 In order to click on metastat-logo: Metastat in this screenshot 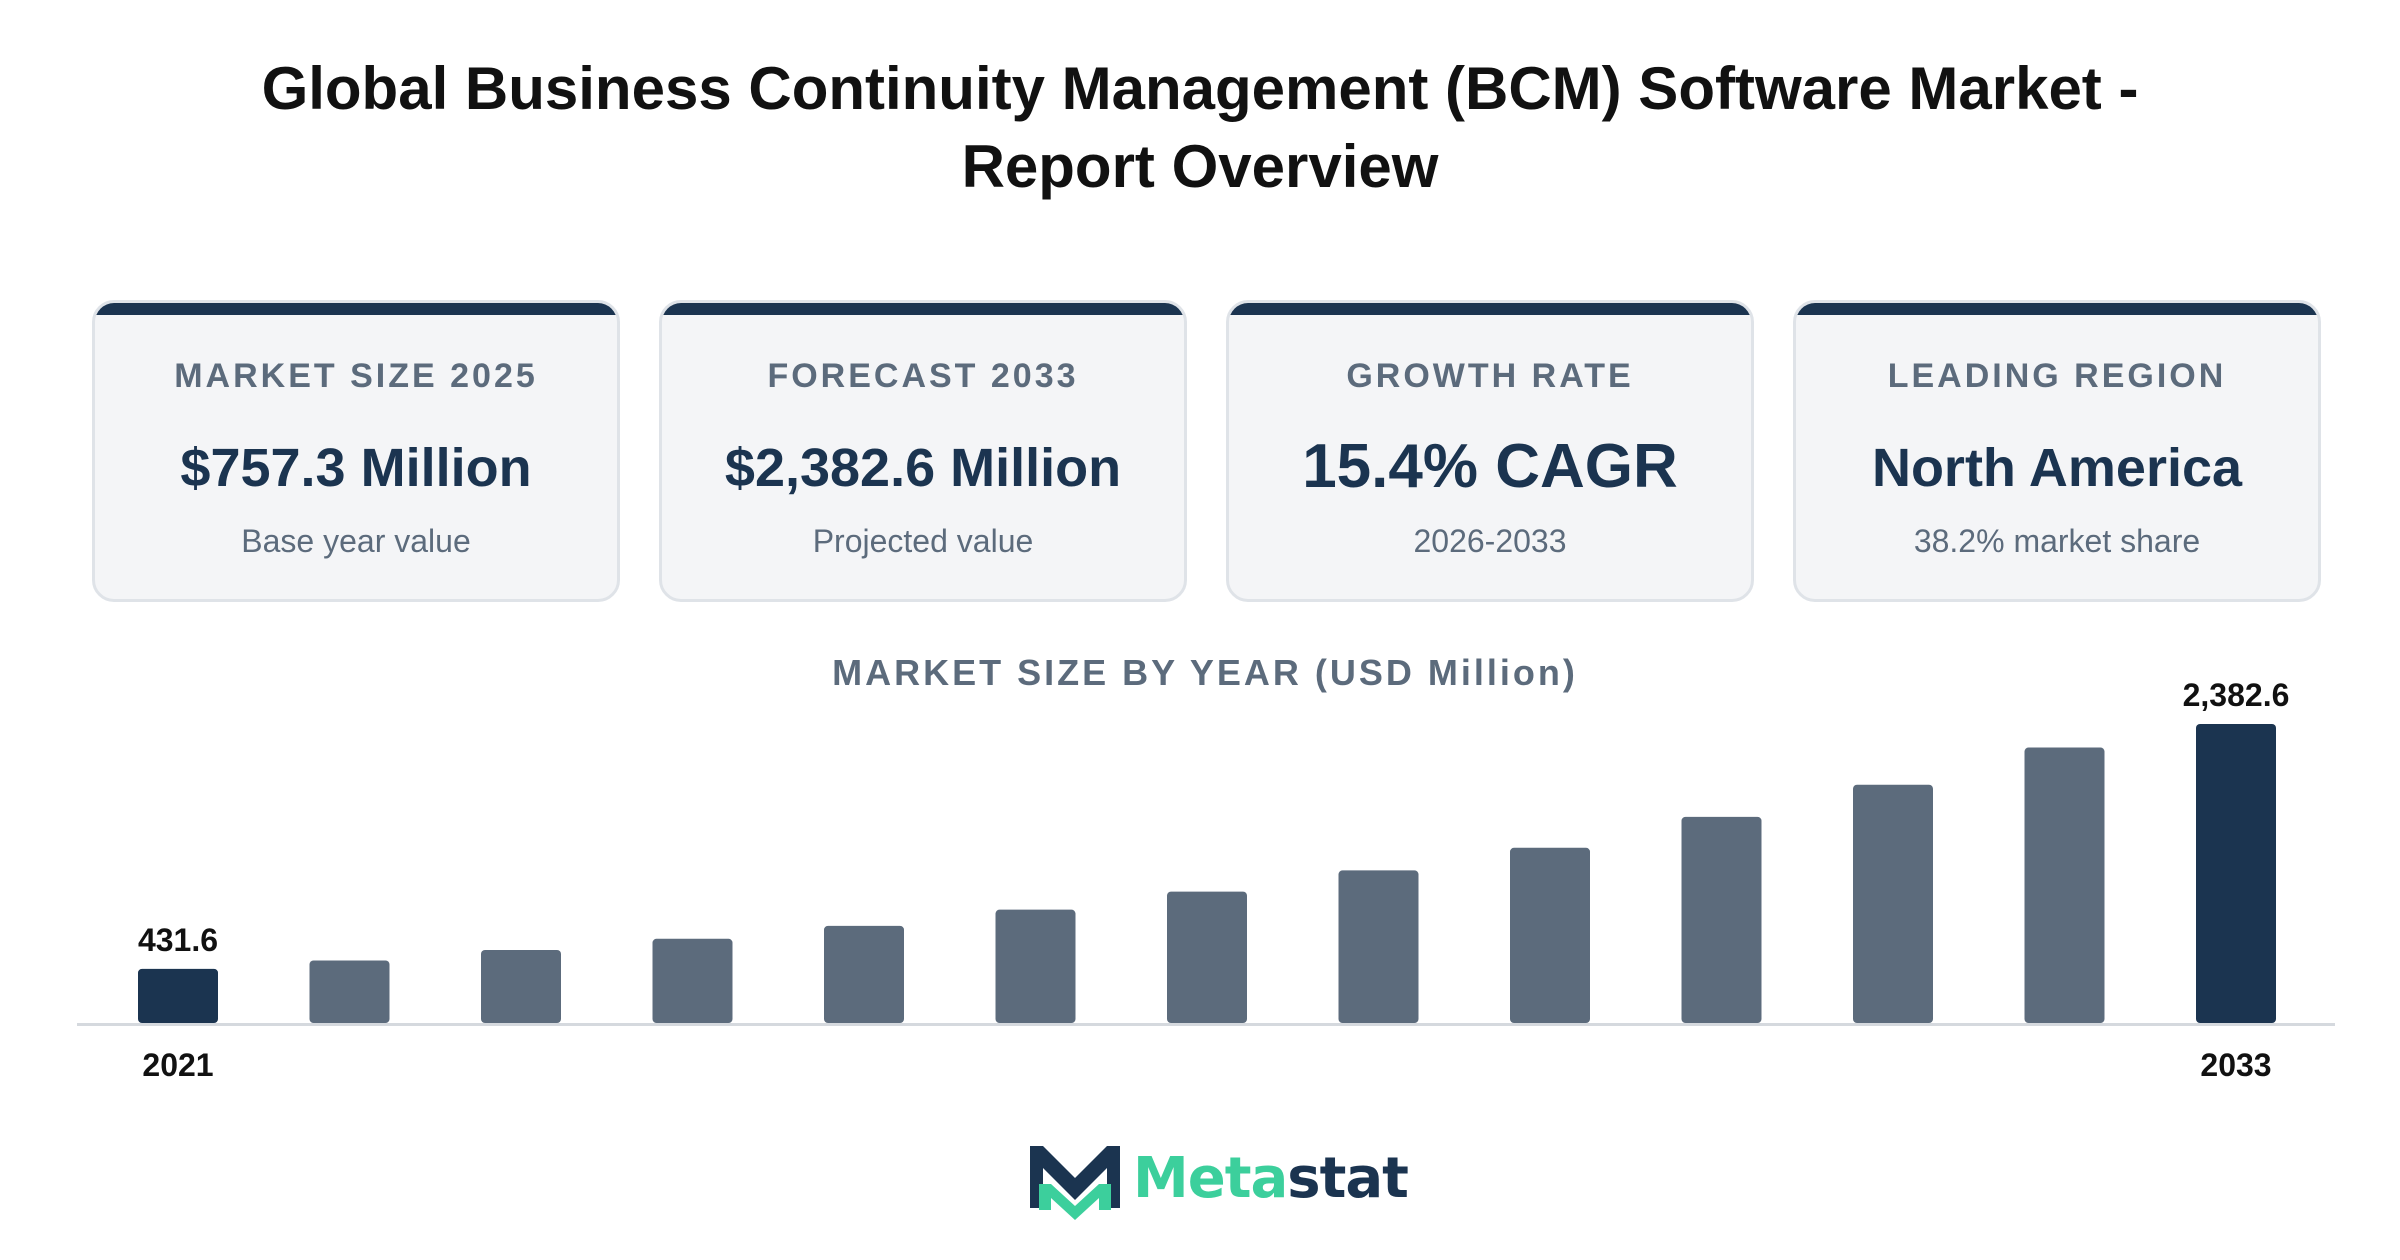, I will do `click(1217, 1180)`.